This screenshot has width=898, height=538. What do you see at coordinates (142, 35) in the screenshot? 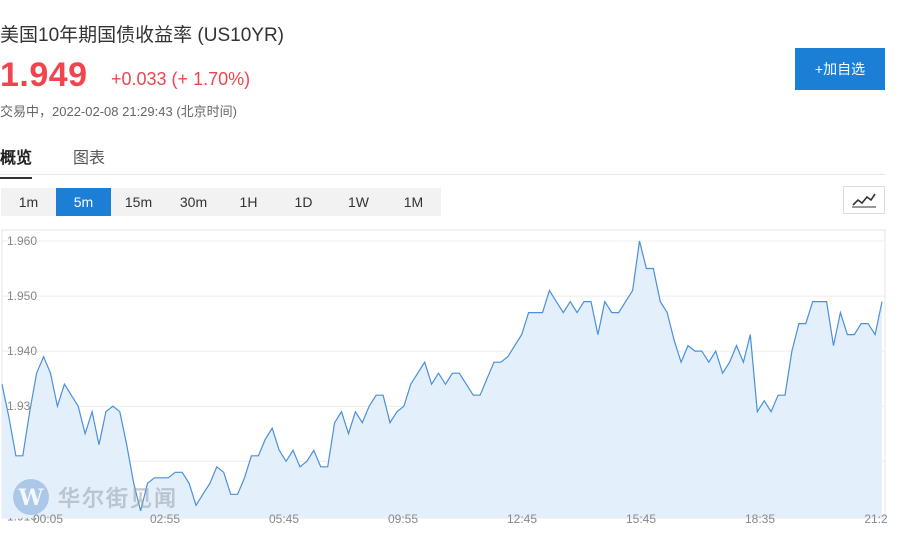
I see `page-title: 美国10年期国债收益率 (US10YR)` at bounding box center [142, 35].